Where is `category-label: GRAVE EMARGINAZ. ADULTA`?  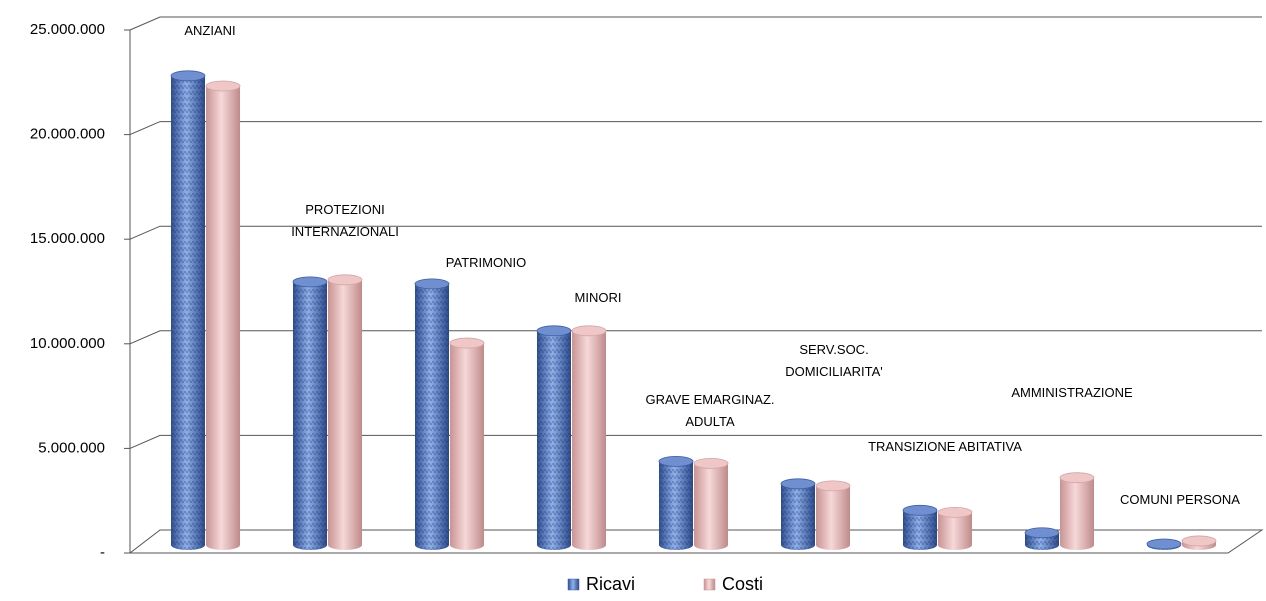 category-label: GRAVE EMARGINAZ. ADULTA is located at coordinates (710, 410).